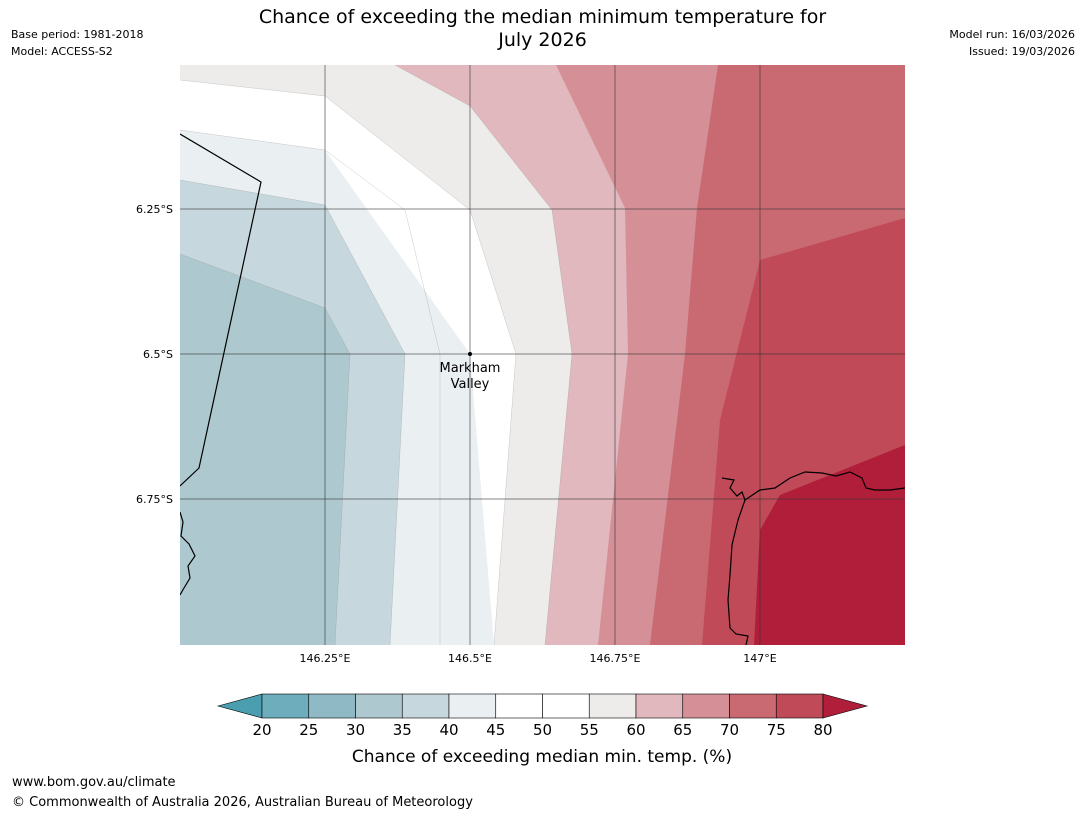 Image resolution: width=1085 pixels, height=816 pixels. I want to click on colorbar-tick-45: 45, so click(495, 730).